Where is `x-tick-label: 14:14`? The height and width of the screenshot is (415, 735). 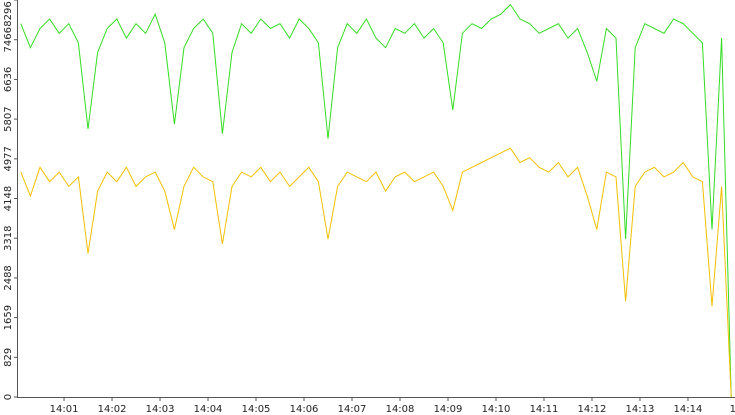 x-tick-label: 14:14 is located at coordinates (688, 409).